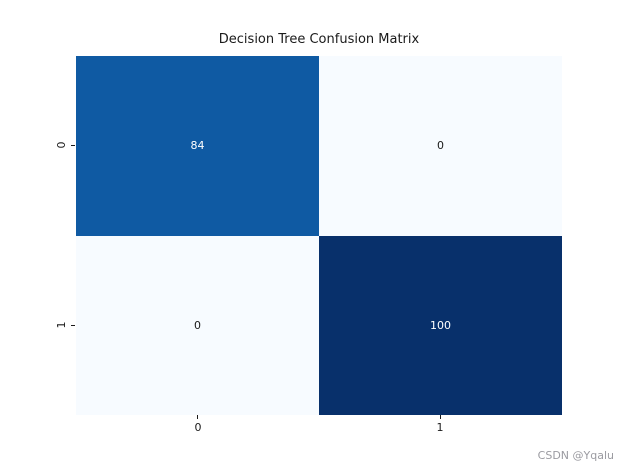 The width and height of the screenshot is (624, 468). I want to click on heatmap-cell-1-1: 100, so click(440, 325).